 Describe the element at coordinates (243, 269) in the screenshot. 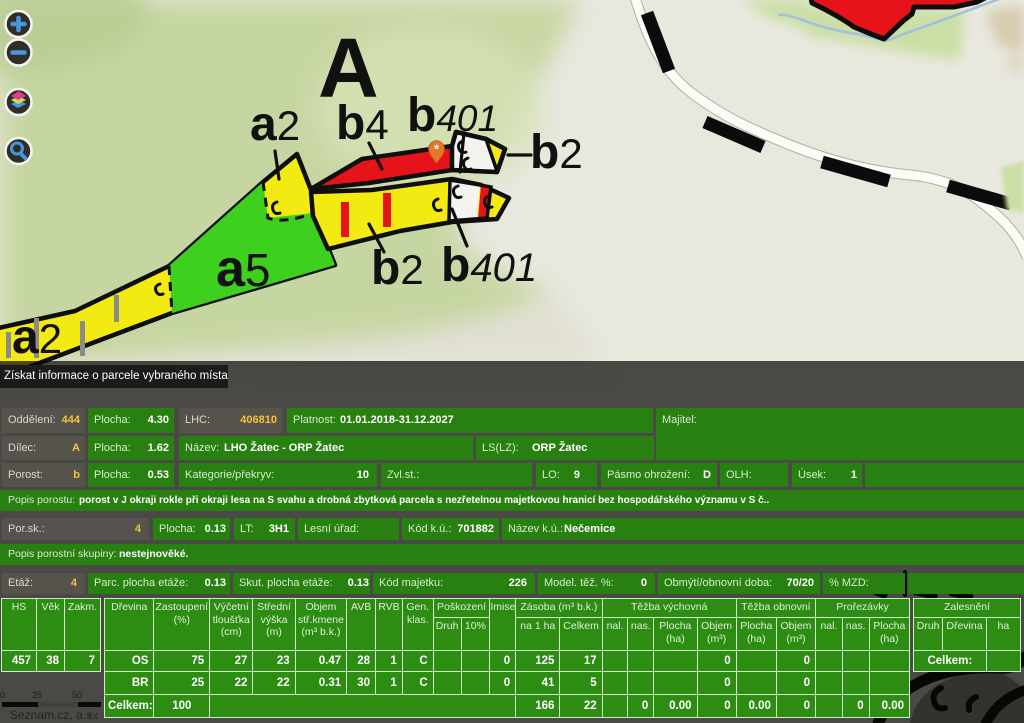

I see `svg-text: a5` at that location.